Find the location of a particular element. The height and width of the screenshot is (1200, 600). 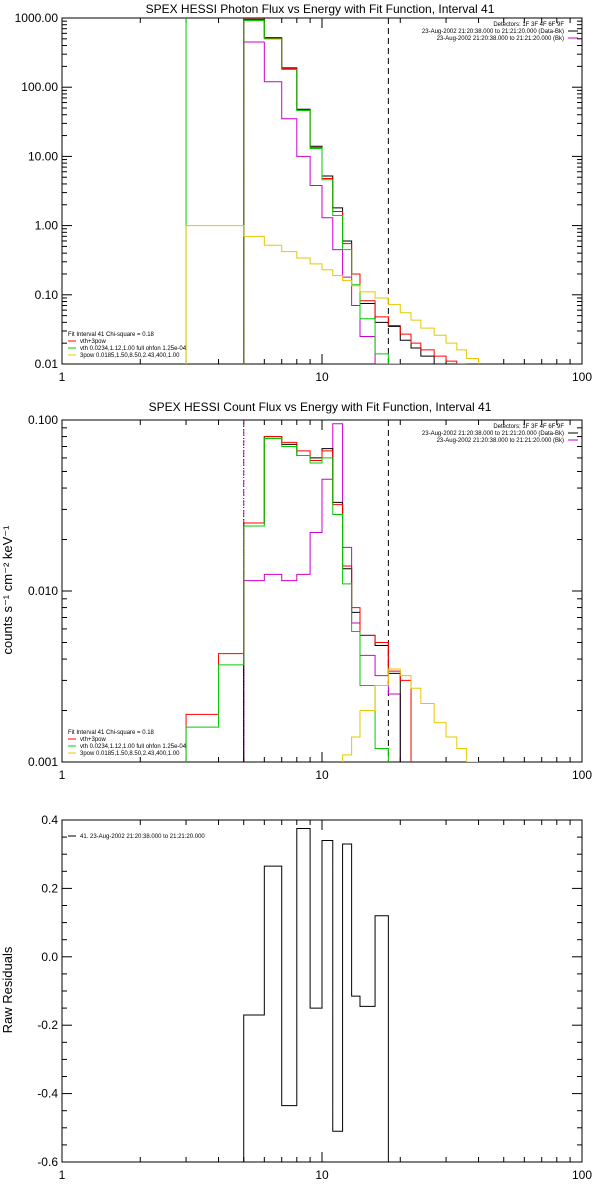

y-tick-label: 0.100 is located at coordinates (43, 420).